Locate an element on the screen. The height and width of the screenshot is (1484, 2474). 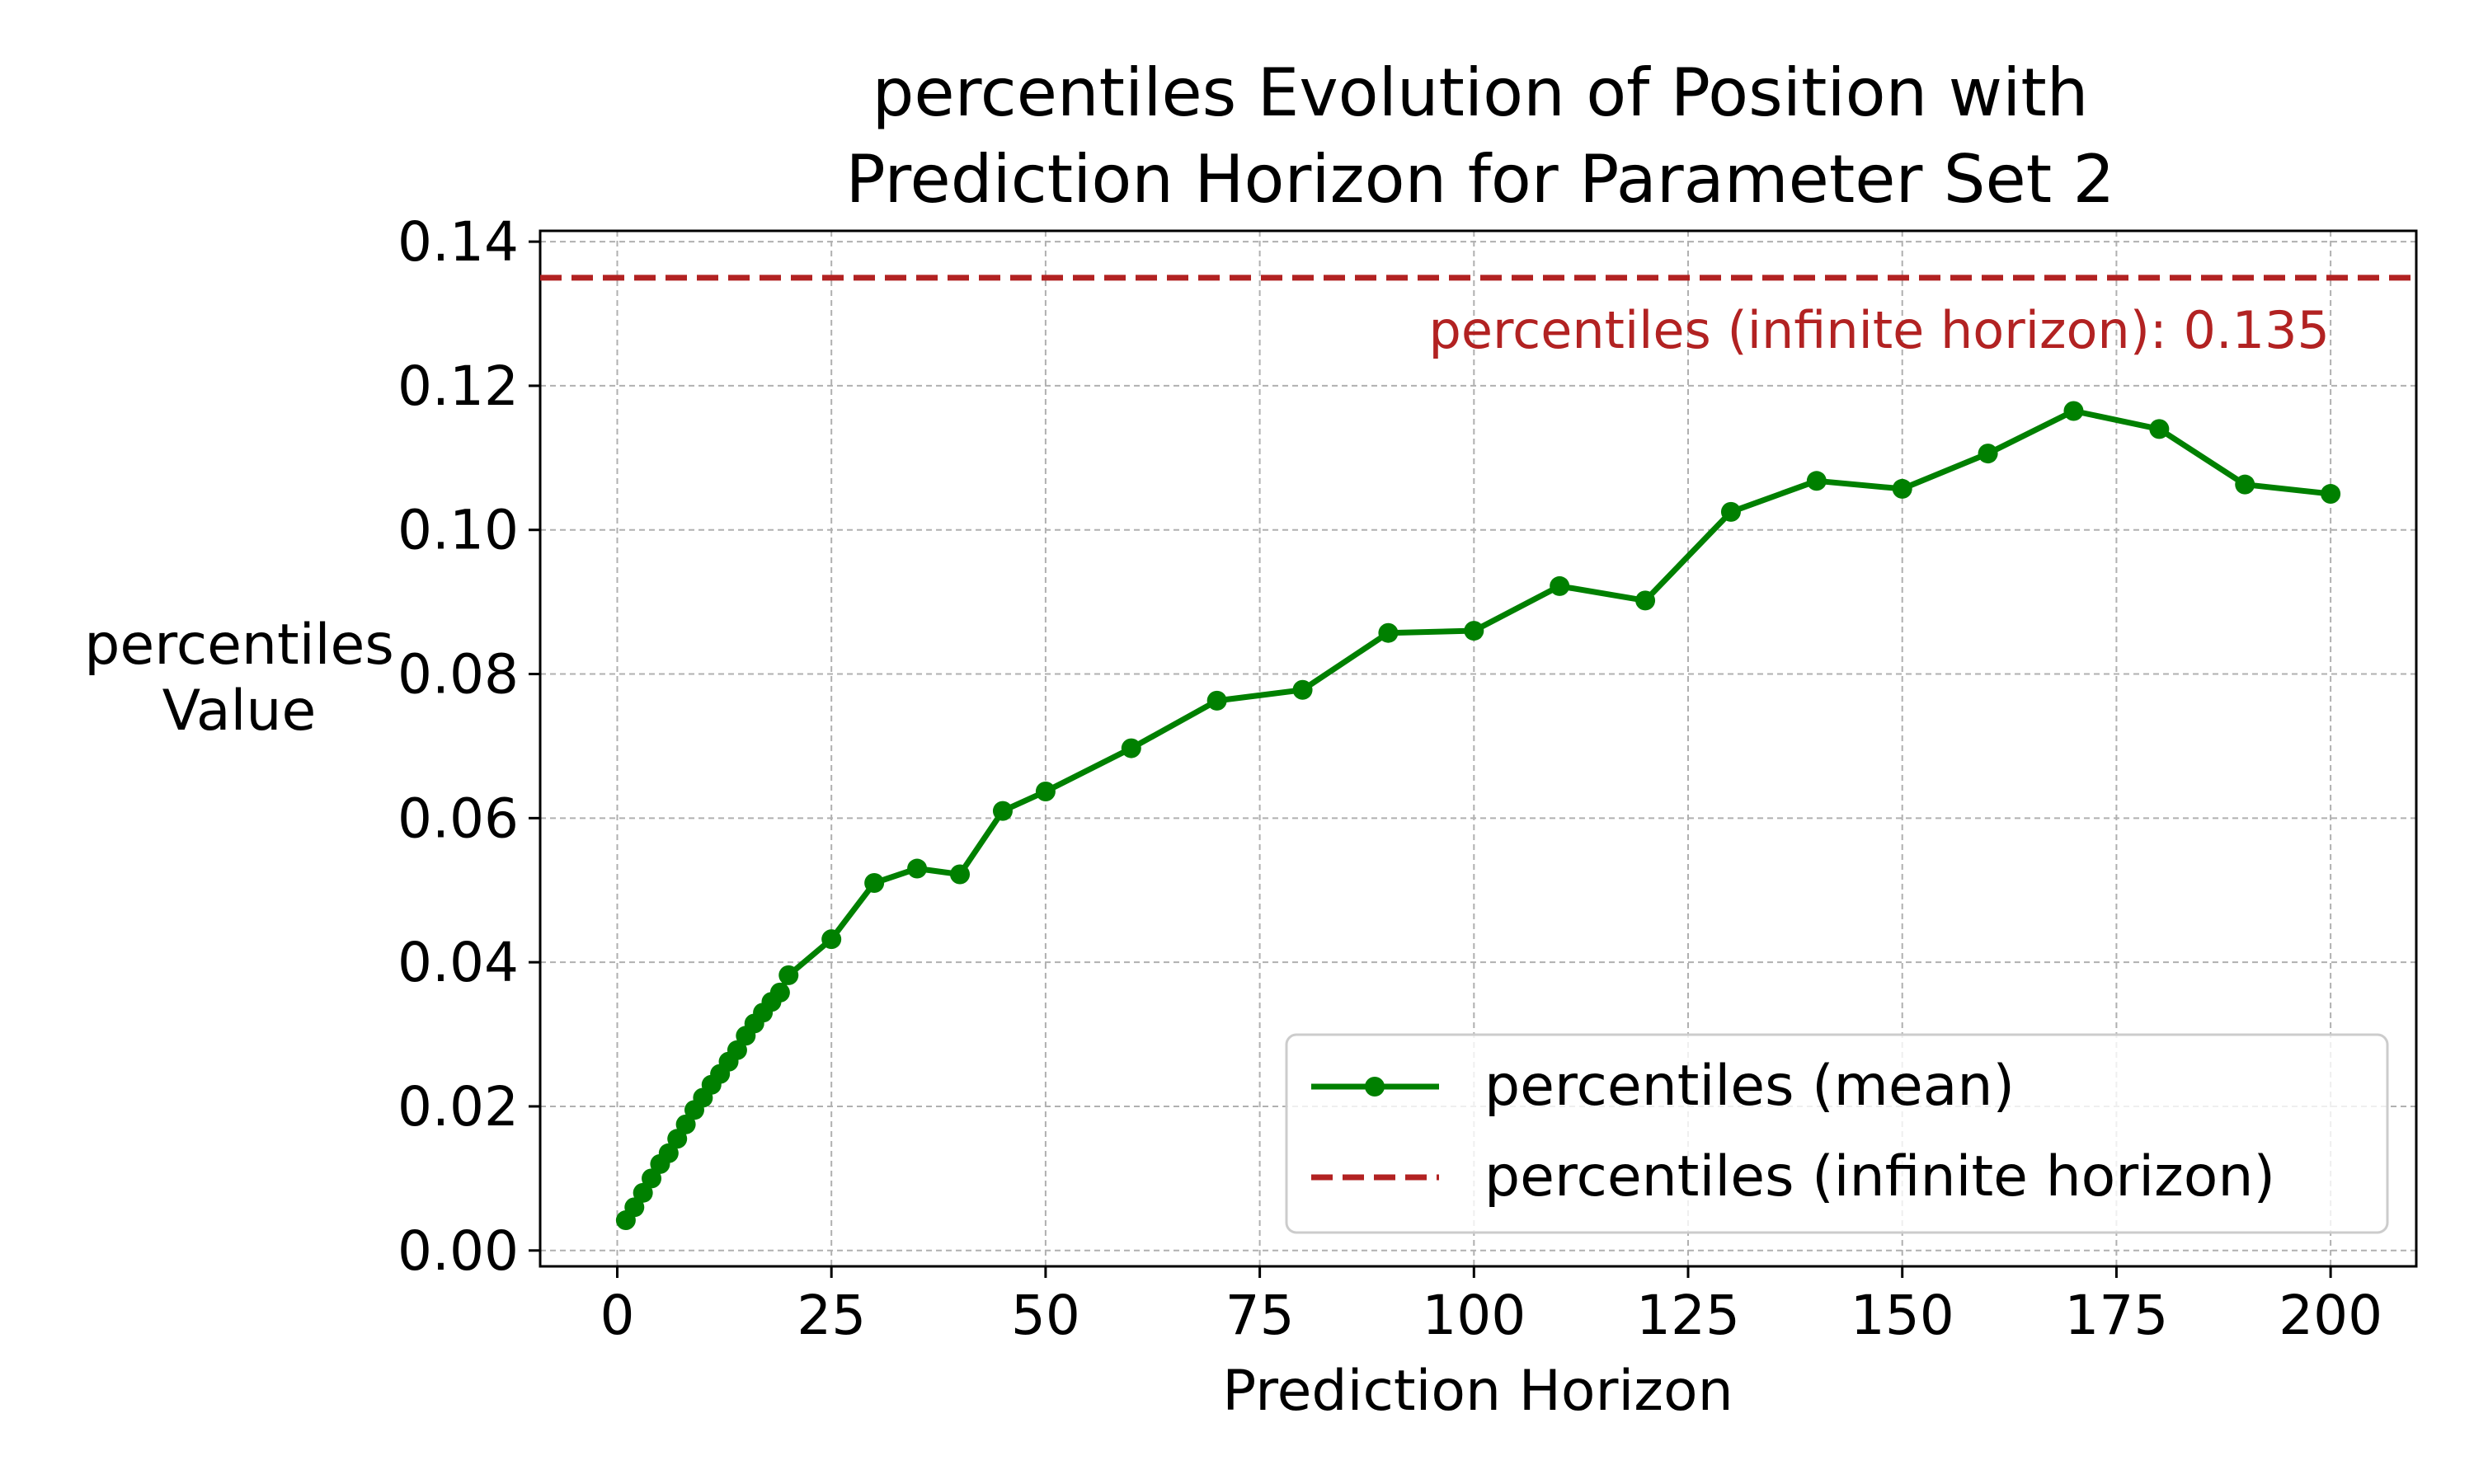
x-tick-label: 150 is located at coordinates (1902, 1315).